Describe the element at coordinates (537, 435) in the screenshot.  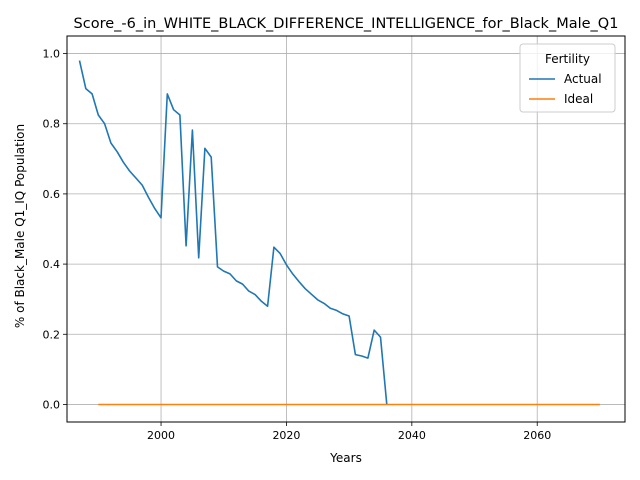
I see `x-tick-label: 2060` at that location.